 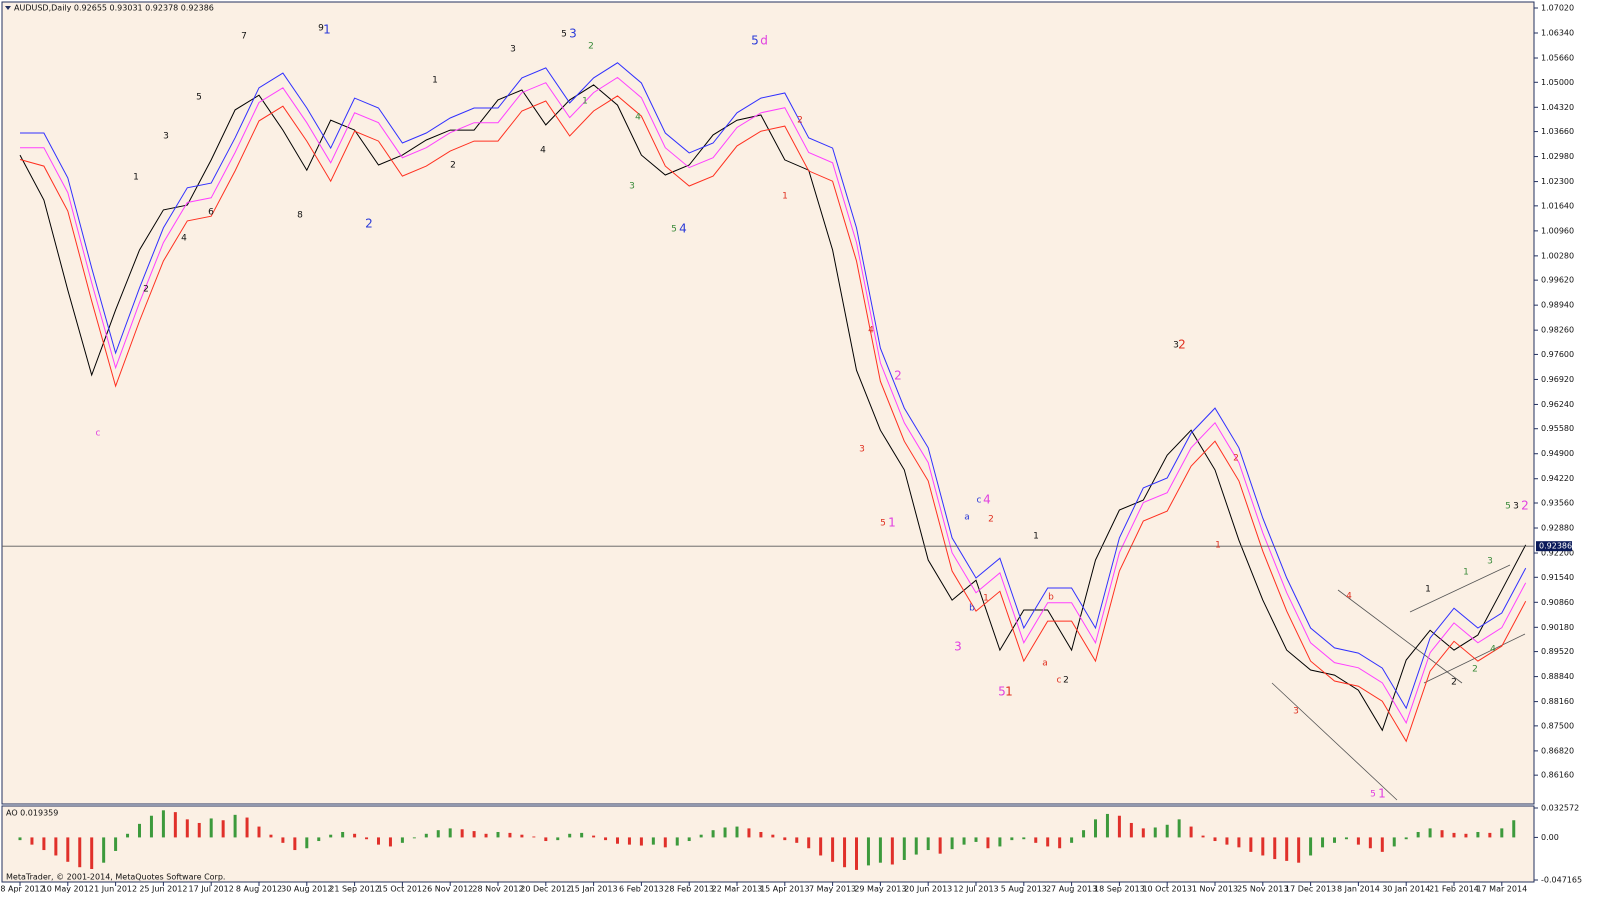 I want to click on last-price-box, so click(x=1554, y=546).